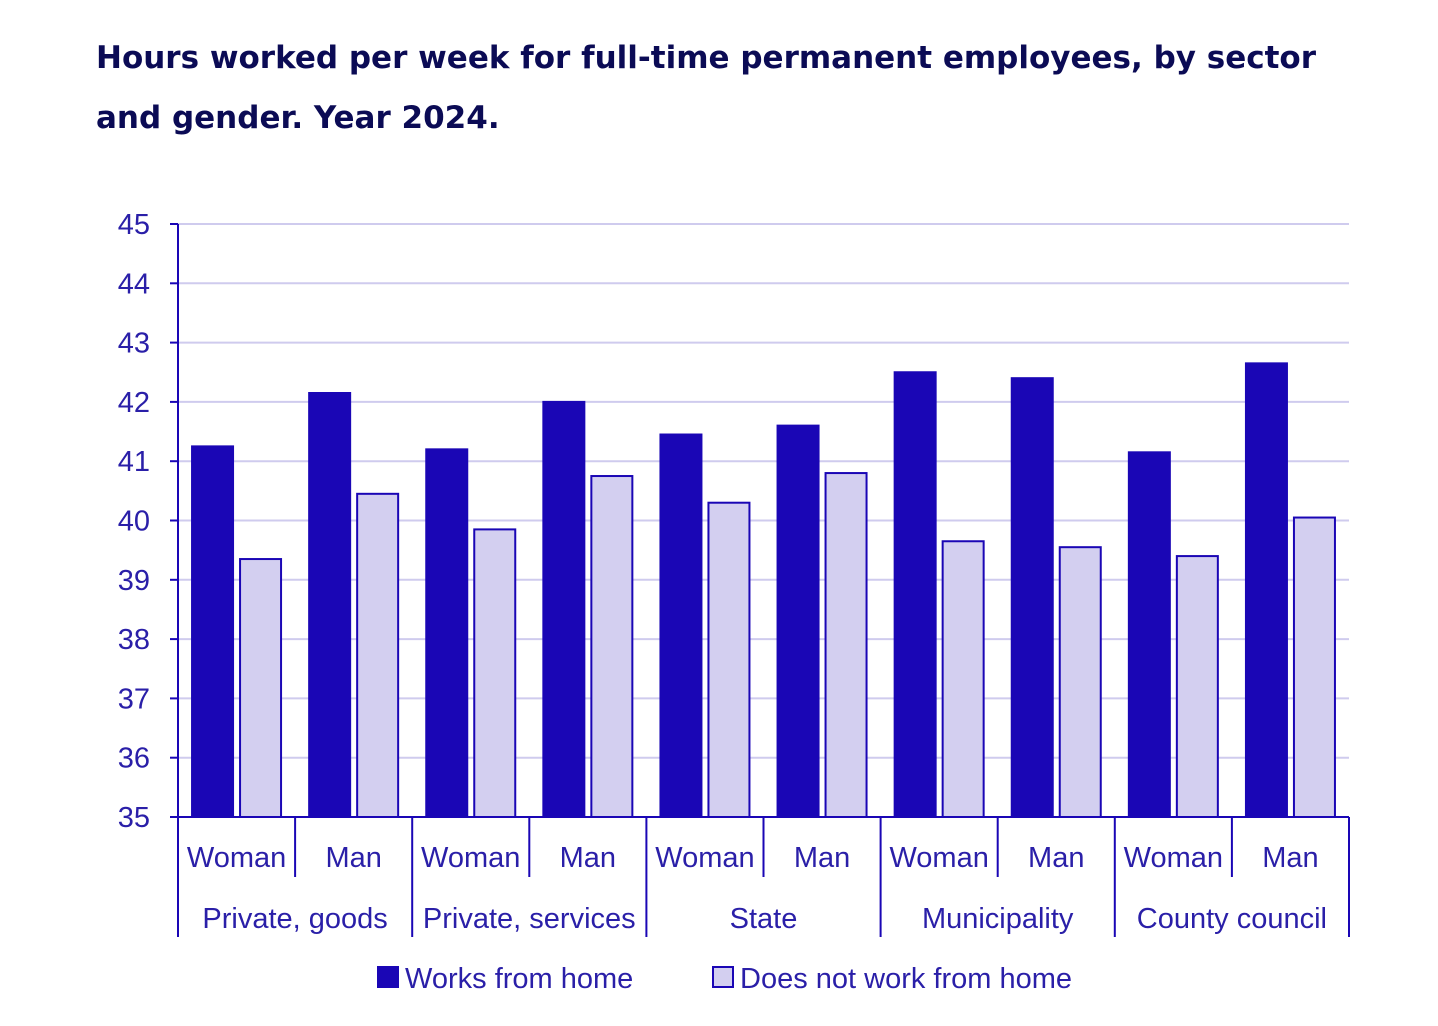 The image size is (1438, 1026). What do you see at coordinates (294, 919) in the screenshot?
I see `x-group-label: Private, goods` at bounding box center [294, 919].